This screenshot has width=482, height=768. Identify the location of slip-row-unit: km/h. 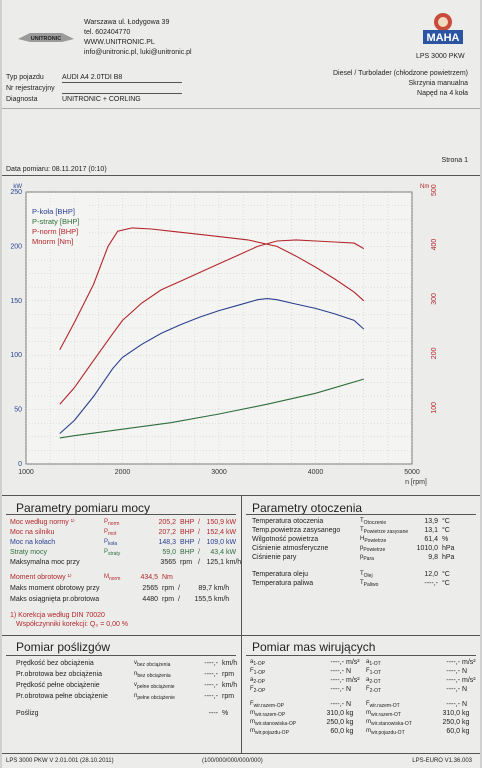
(230, 663).